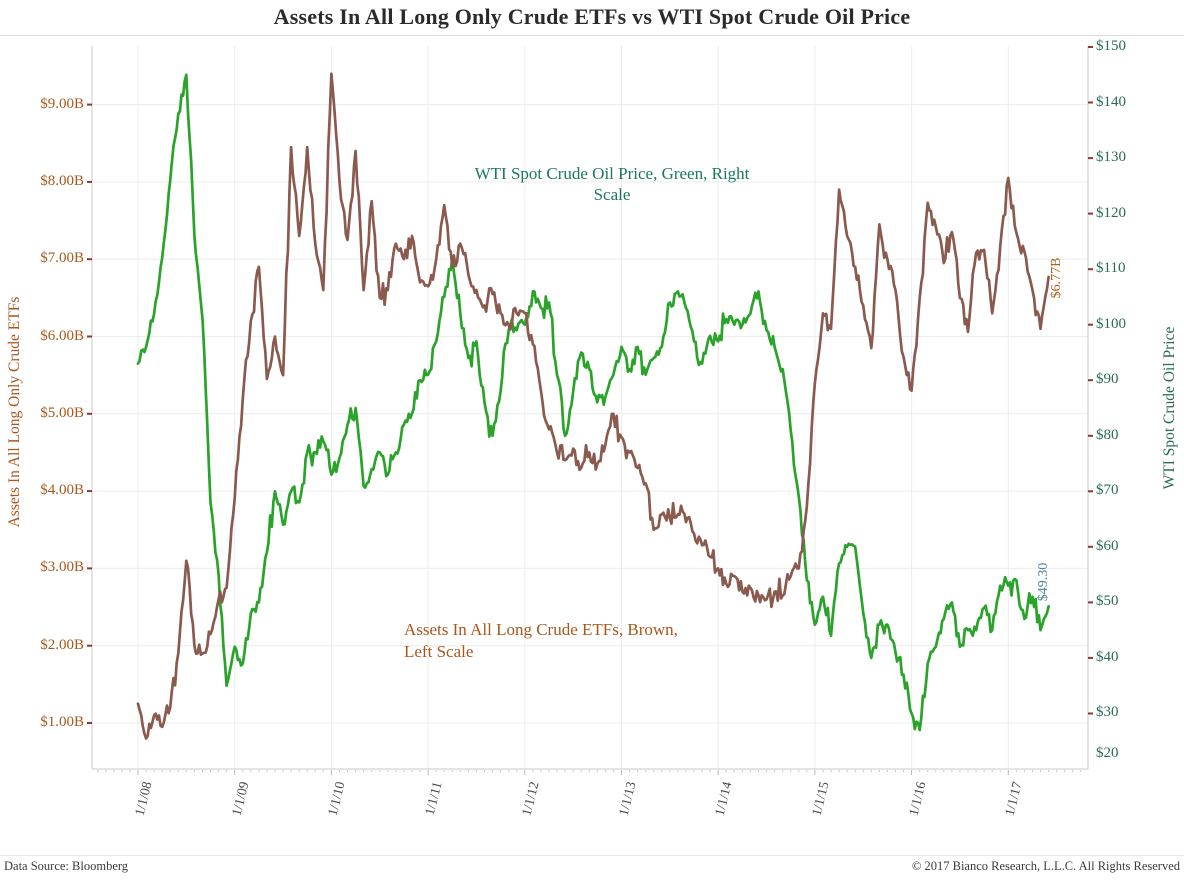 The height and width of the screenshot is (884, 1184). What do you see at coordinates (612, 173) in the screenshot?
I see `wti-annotation-line1: WTI Spot Crude Oil Price, Green, Right` at bounding box center [612, 173].